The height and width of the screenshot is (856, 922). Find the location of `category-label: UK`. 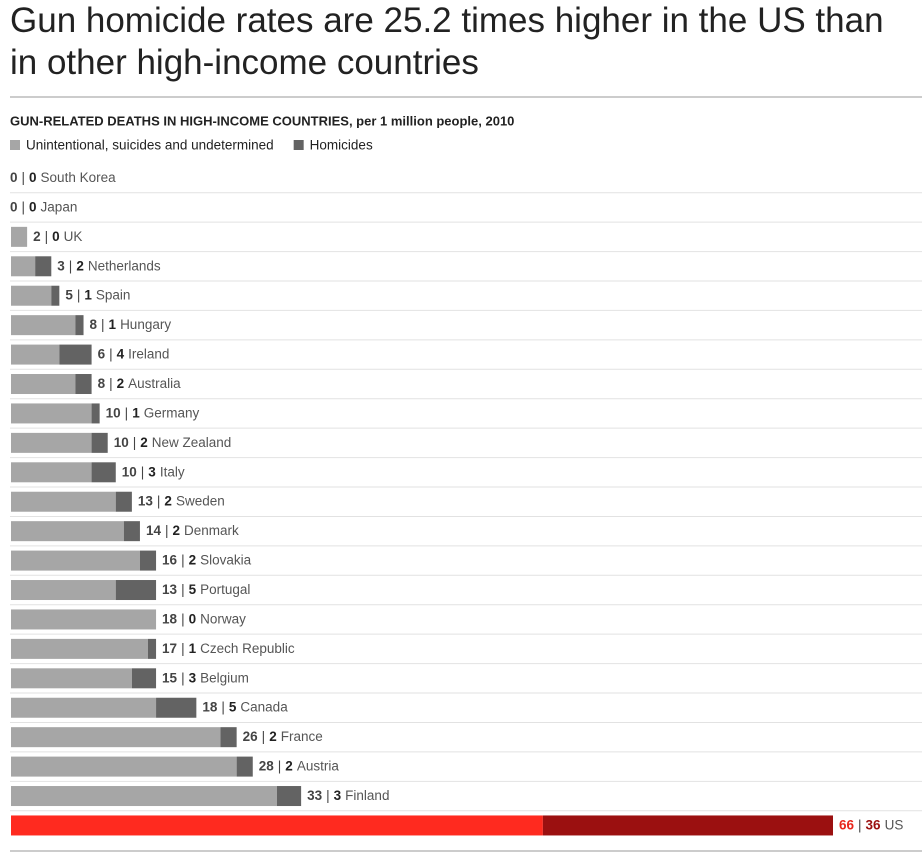

category-label: UK is located at coordinates (73, 235).